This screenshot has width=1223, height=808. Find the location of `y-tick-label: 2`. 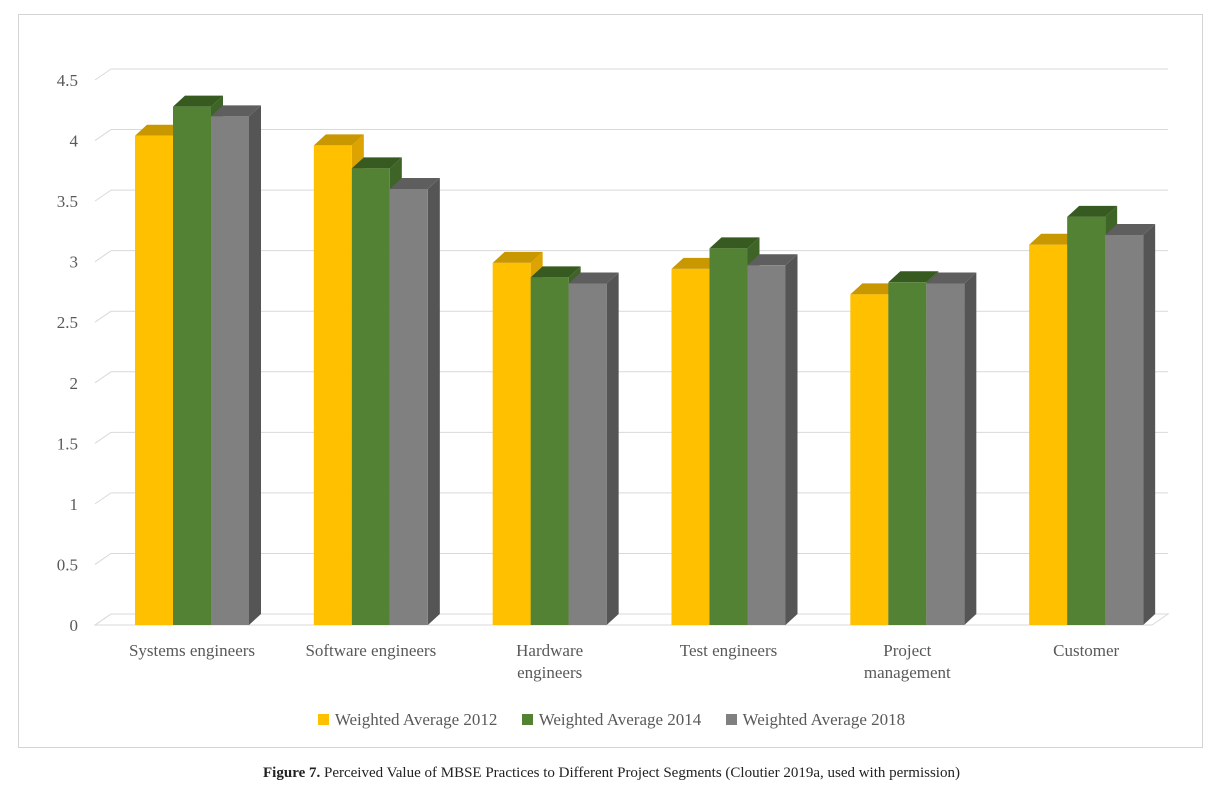

y-tick-label: 2 is located at coordinates (74, 383).